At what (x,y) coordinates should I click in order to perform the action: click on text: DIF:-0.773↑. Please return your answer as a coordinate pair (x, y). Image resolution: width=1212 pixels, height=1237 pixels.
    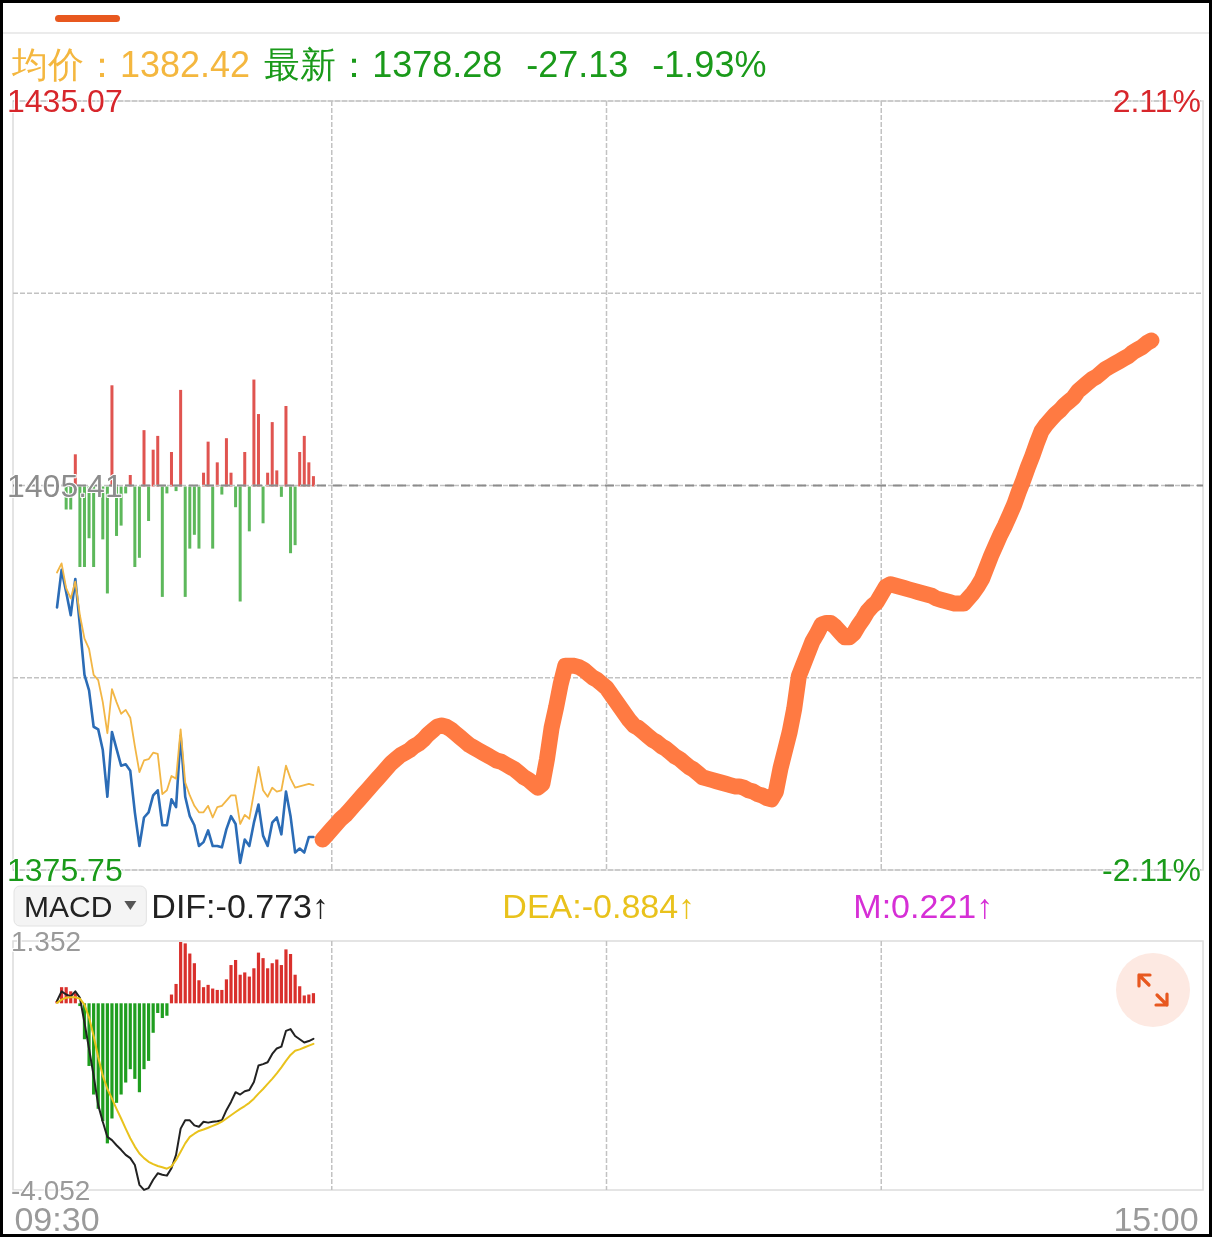
    Looking at the image, I should click on (240, 906).